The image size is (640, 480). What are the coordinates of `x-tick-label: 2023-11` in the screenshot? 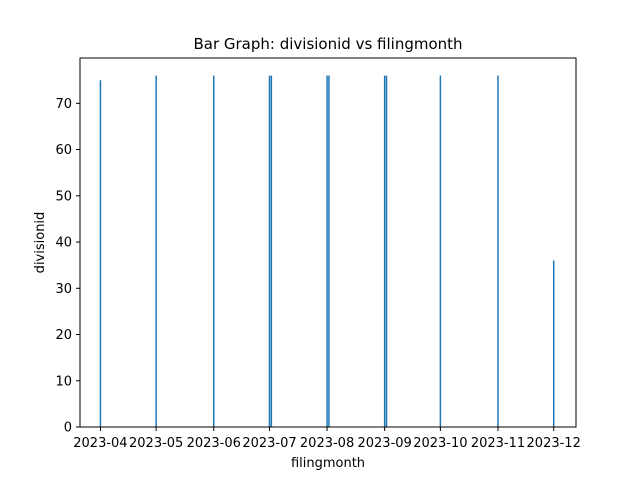 It's located at (498, 443).